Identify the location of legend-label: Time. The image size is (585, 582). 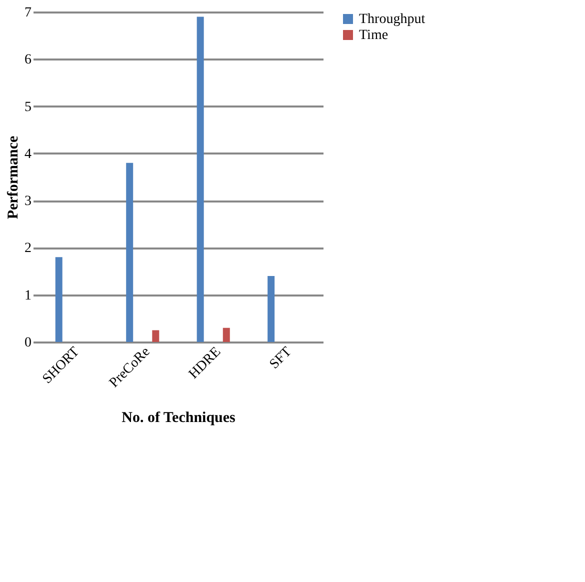
(373, 35).